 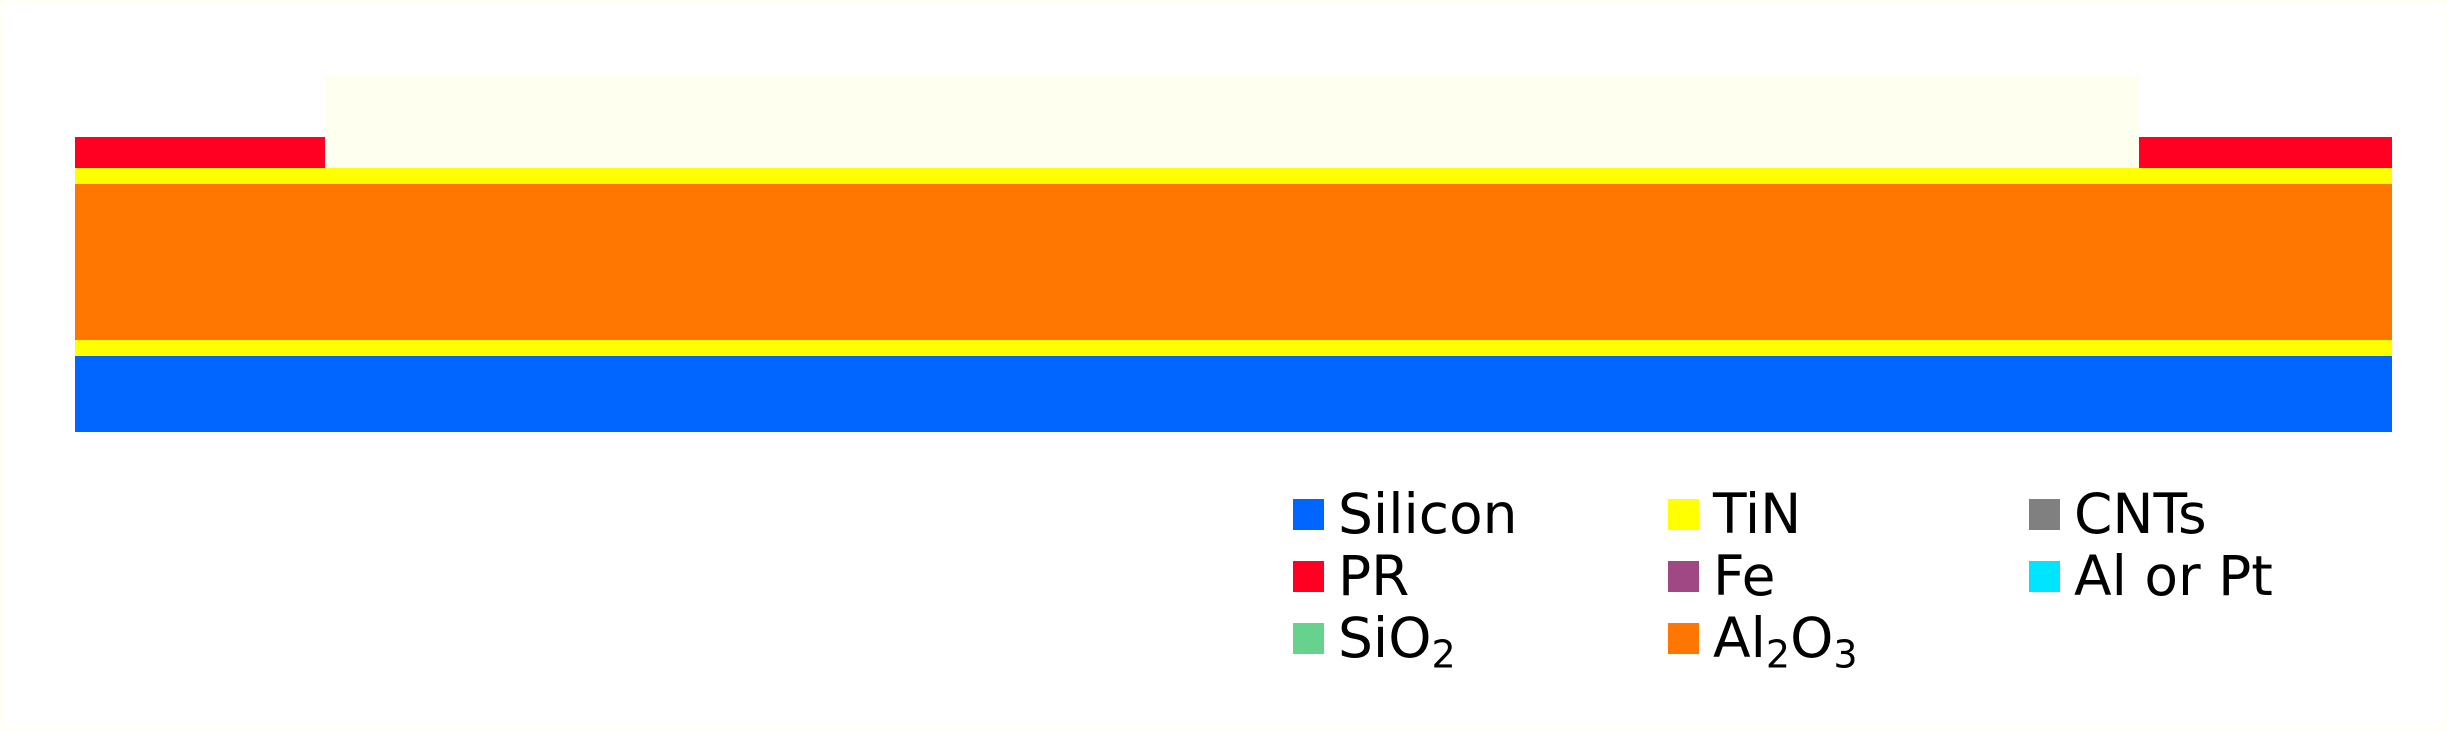 I want to click on legend-label-sio2: SiO2, so click(x=1397, y=641).